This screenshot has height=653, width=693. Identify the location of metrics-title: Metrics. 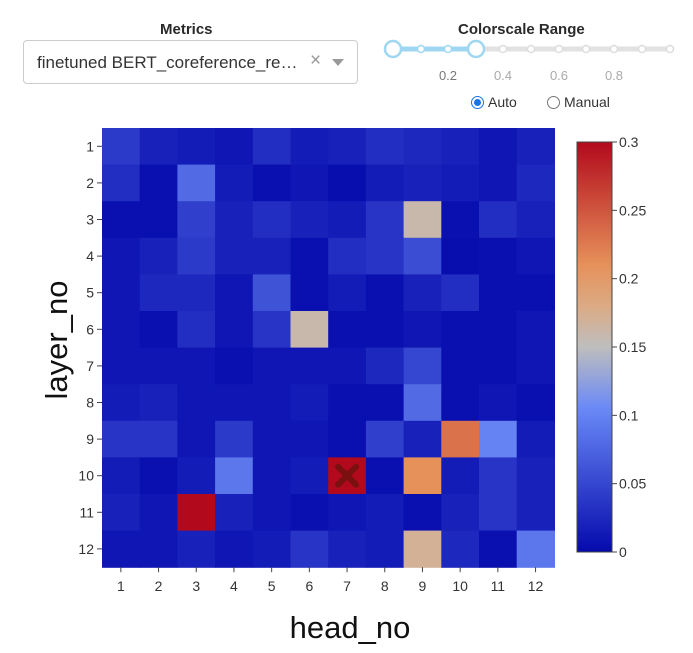
(186, 29).